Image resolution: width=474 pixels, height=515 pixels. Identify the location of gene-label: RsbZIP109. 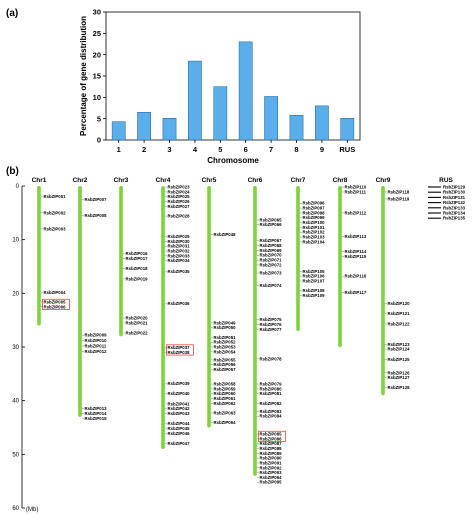
(314, 295).